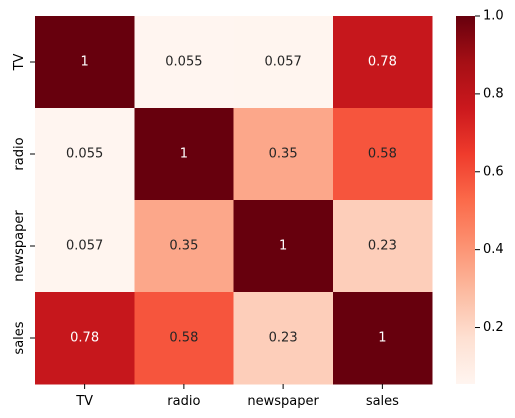  What do you see at coordinates (84, 401) in the screenshot?
I see `x-tick-label: TV` at bounding box center [84, 401].